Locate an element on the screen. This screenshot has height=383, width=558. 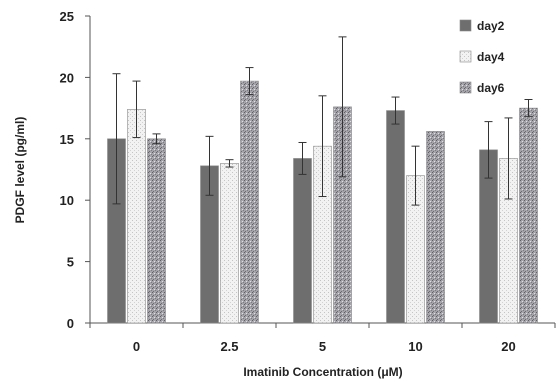
x-tick-label: 0 is located at coordinates (136, 346).